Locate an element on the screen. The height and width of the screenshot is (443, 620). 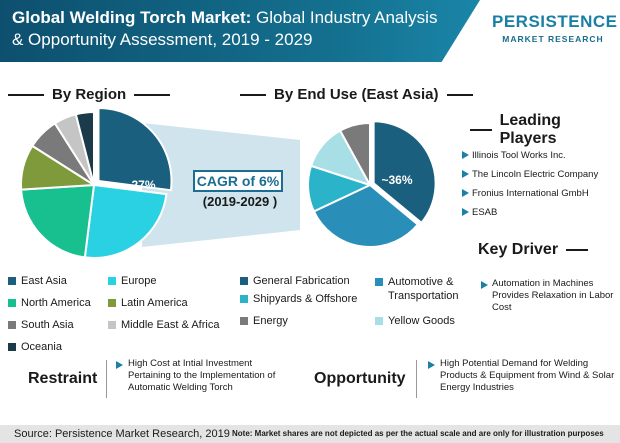
legend-item: Oceania is located at coordinates (35, 347).